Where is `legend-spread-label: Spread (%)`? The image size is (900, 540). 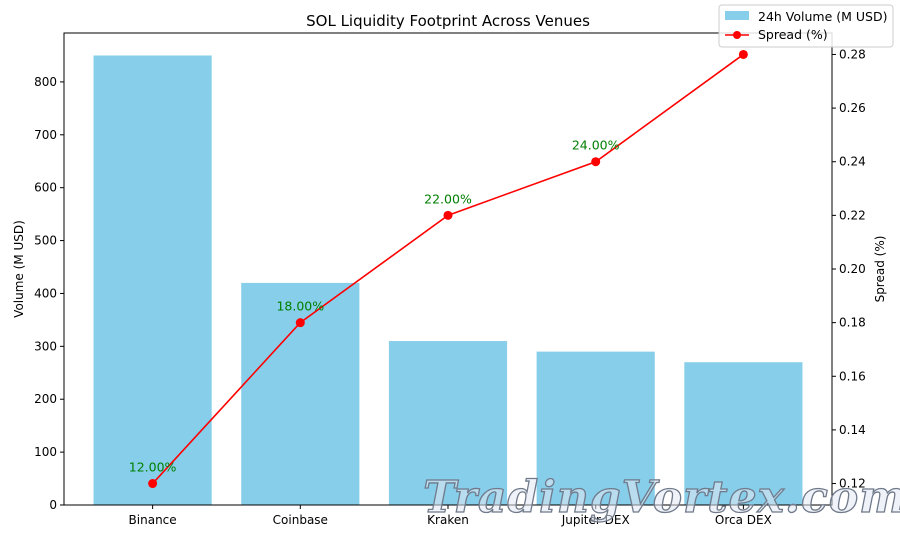
legend-spread-label: Spread (%) is located at coordinates (793, 34).